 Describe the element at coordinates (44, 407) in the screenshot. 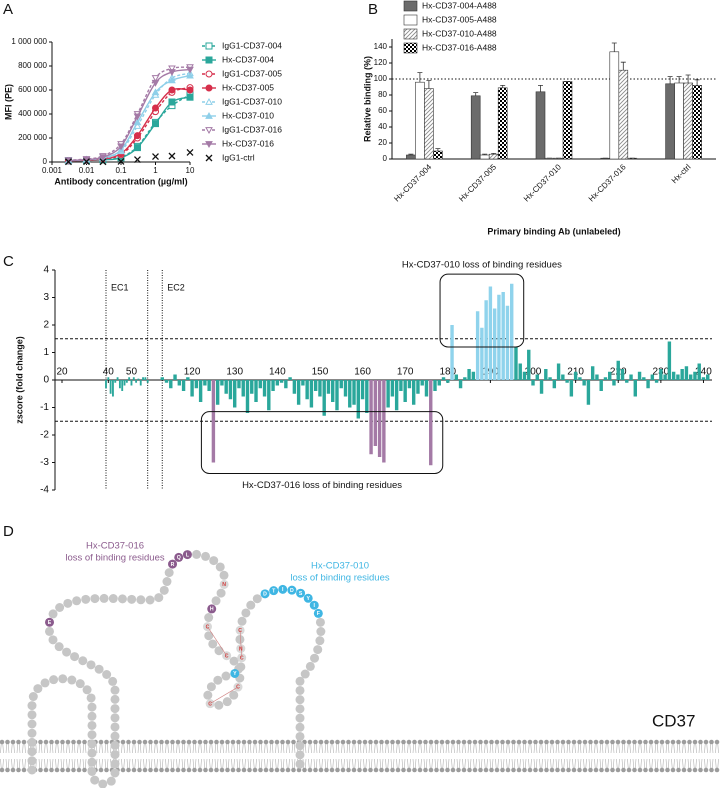

I see `y-tick-label: -1` at that location.